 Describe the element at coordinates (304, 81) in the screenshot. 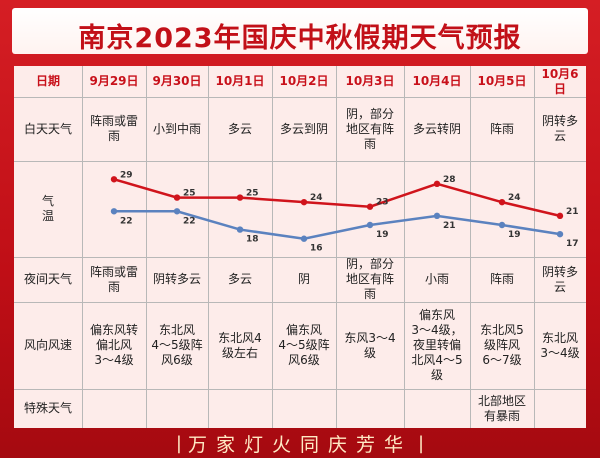

I see `header-date-cell: 10月2日` at that location.